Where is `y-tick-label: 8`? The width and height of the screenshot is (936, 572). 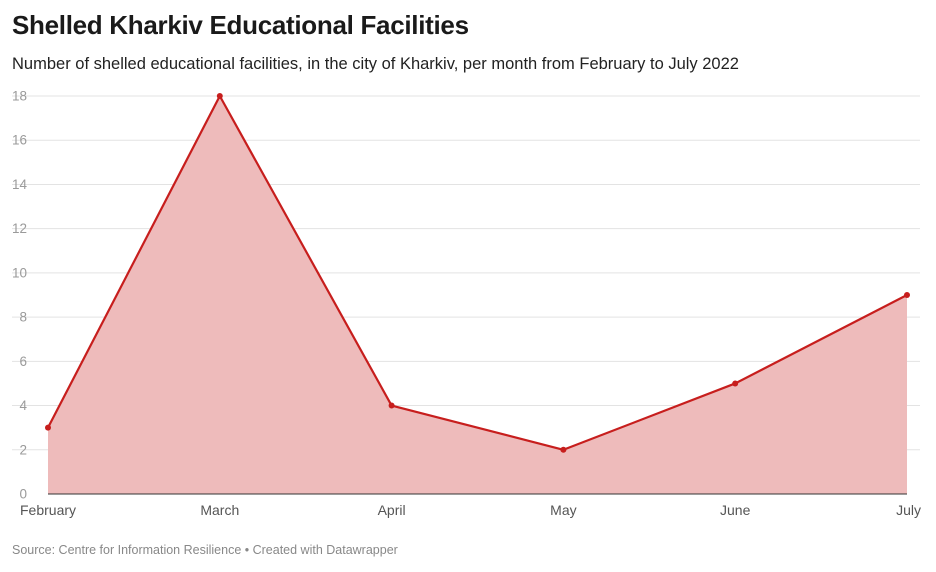
y-tick-label: 8 is located at coordinates (23, 317).